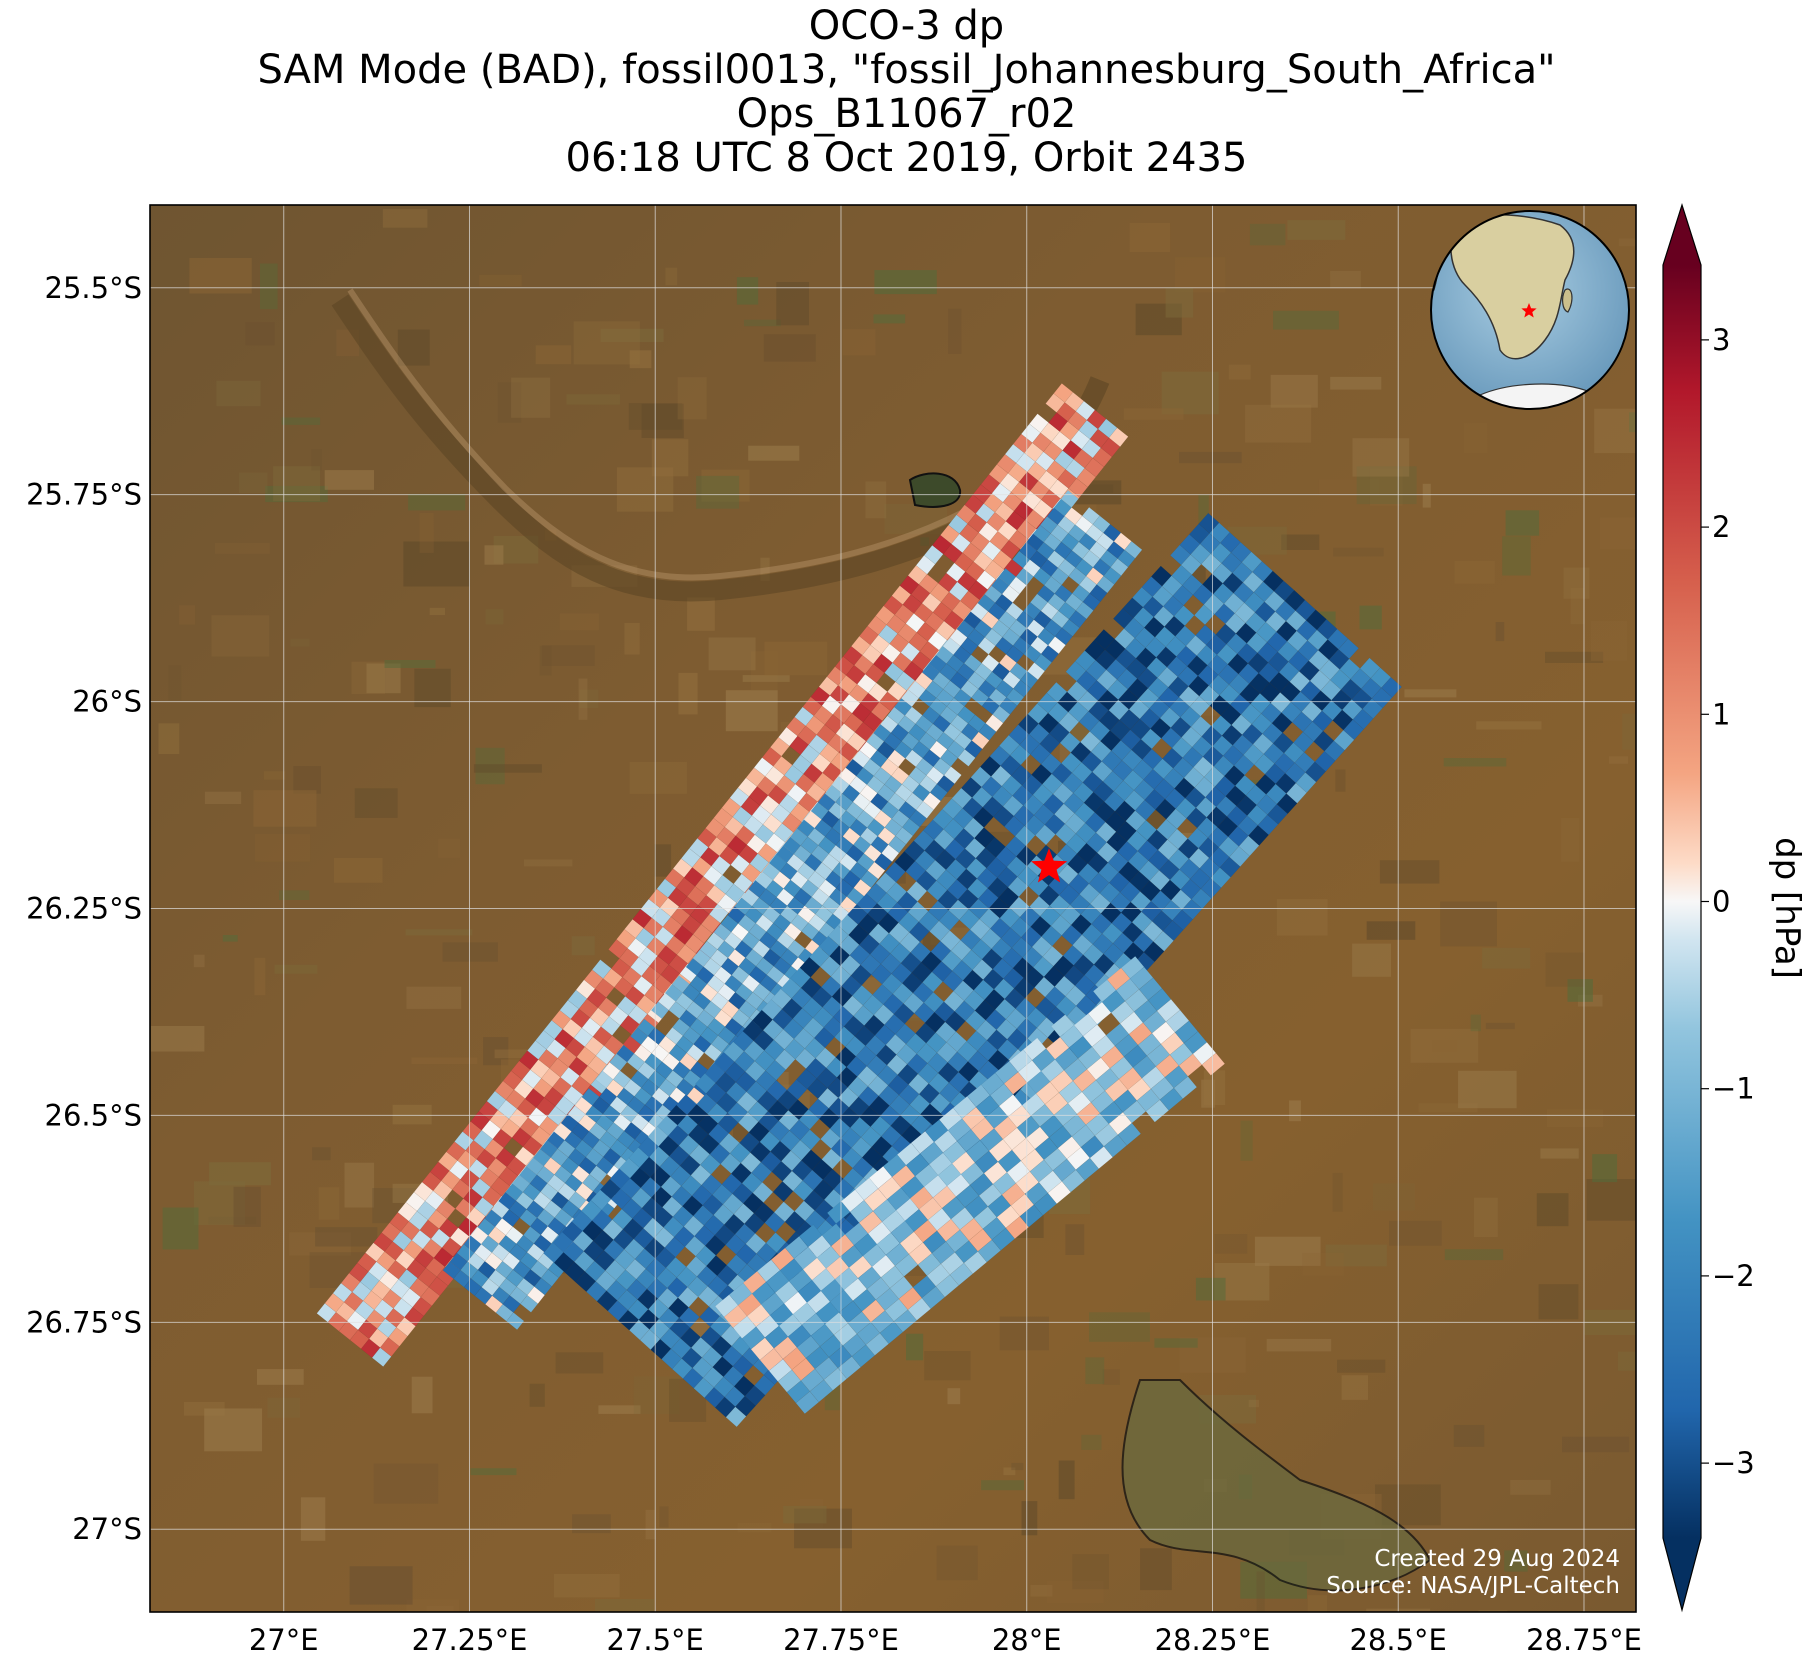 The width and height of the screenshot is (1813, 1661). I want to click on colorbar-outline, so click(1682, 908).